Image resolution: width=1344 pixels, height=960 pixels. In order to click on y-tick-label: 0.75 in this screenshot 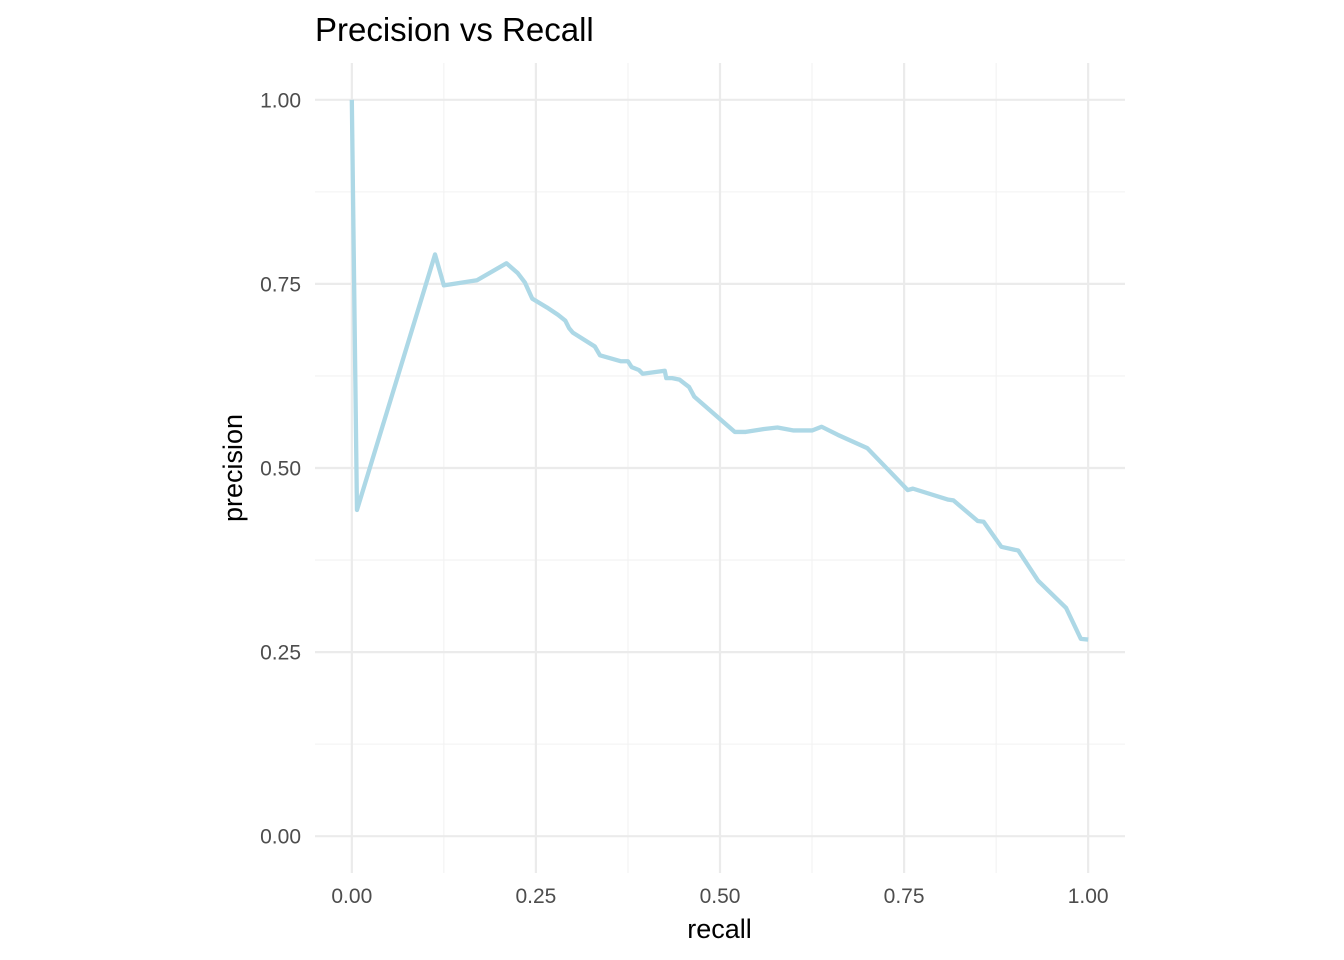, I will do `click(280, 284)`.